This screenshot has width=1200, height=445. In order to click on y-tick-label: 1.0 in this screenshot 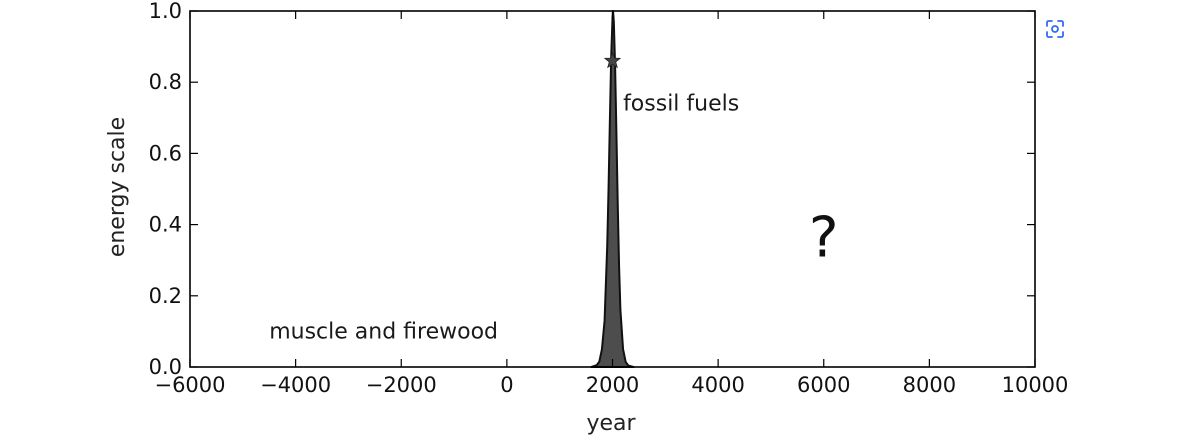, I will do `click(165, 11)`.